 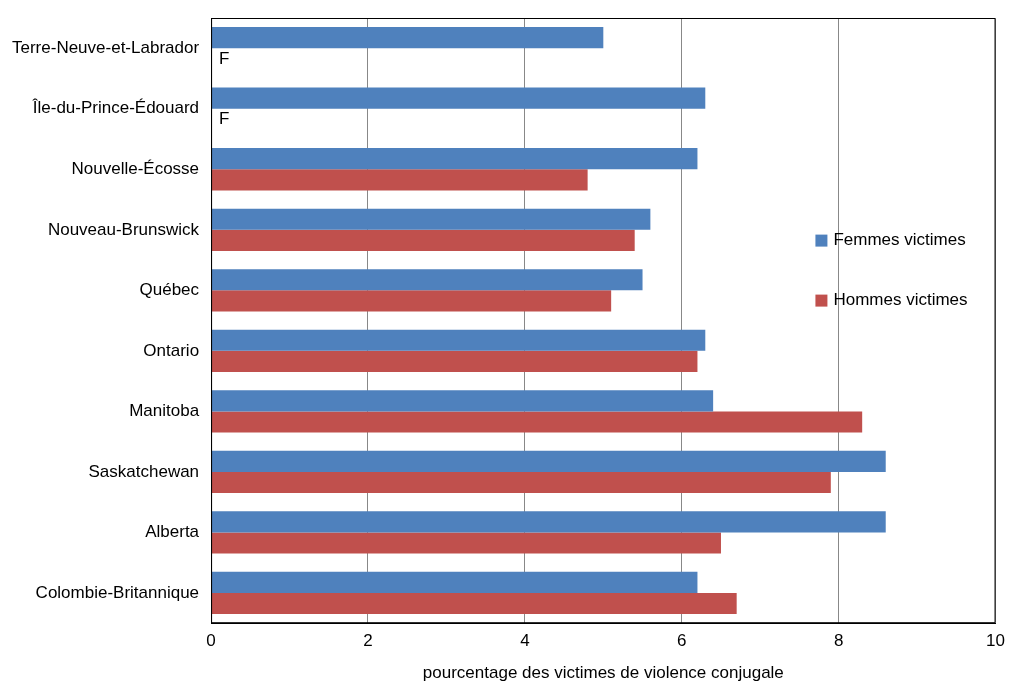 I want to click on y-tick-label: Saskatchewan, so click(x=144, y=471).